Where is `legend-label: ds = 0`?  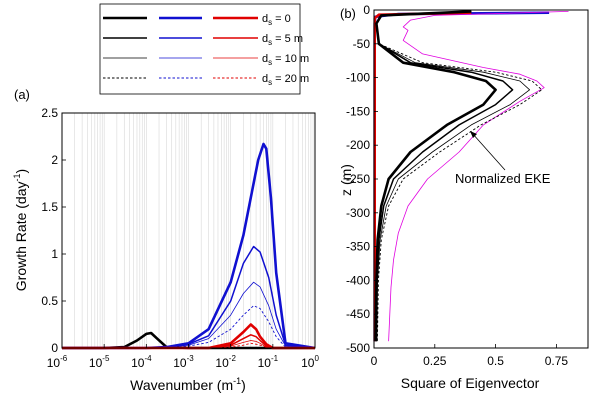 legend-label: ds = 0 is located at coordinates (276, 20).